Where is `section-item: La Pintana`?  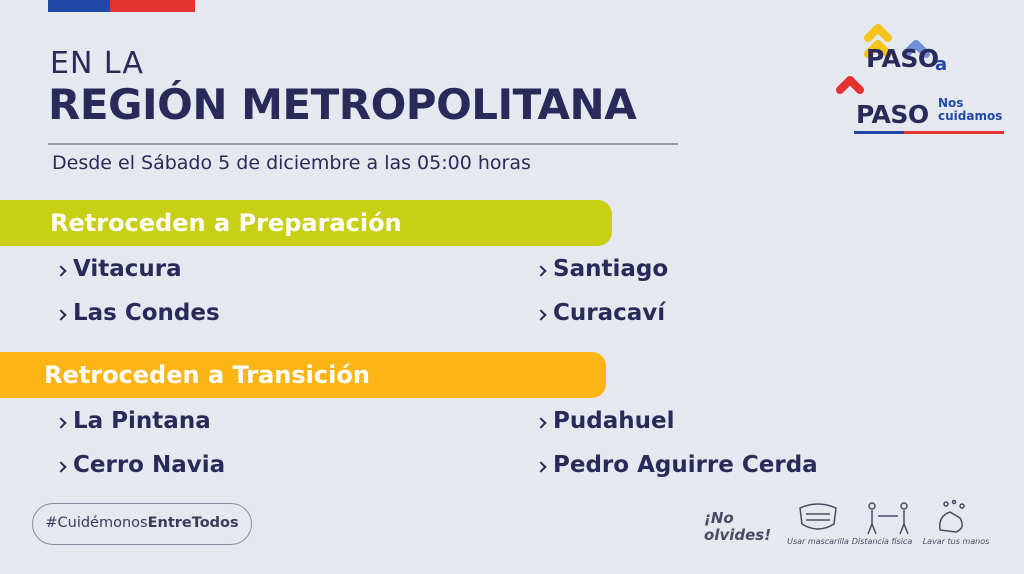
section-item: La Pintana is located at coordinates (134, 421).